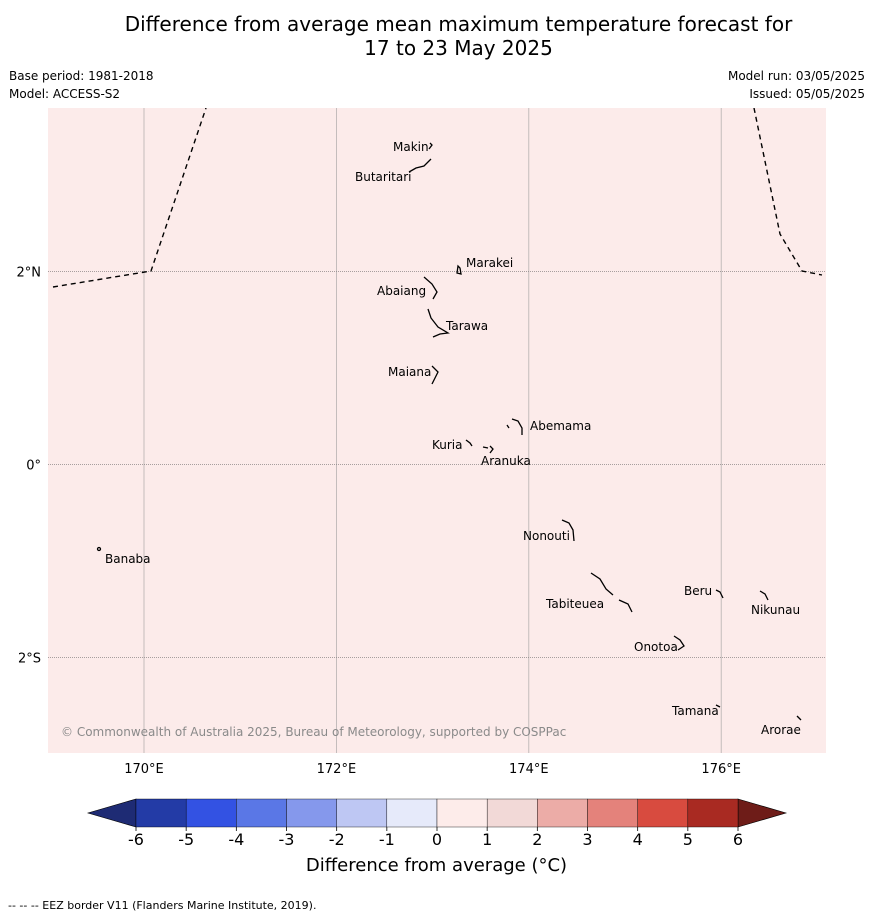 The width and height of the screenshot is (873, 919). What do you see at coordinates (65, 94) in the screenshot?
I see `model-name: Model: ACCESS-S2` at bounding box center [65, 94].